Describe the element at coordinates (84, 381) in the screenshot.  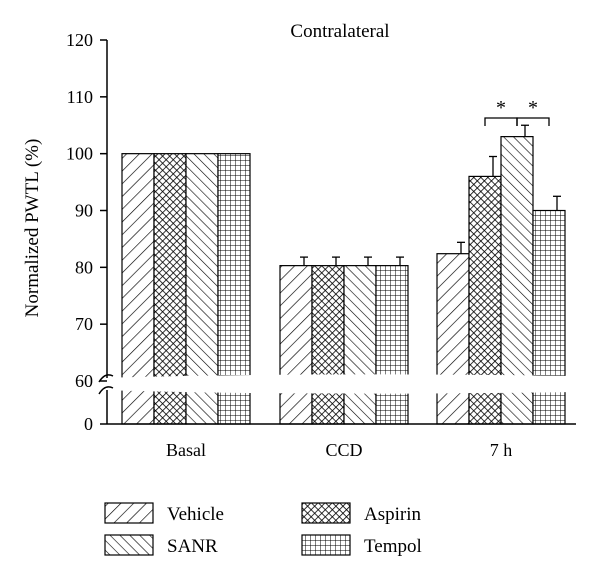
I see `y-tick-label: 60` at that location.